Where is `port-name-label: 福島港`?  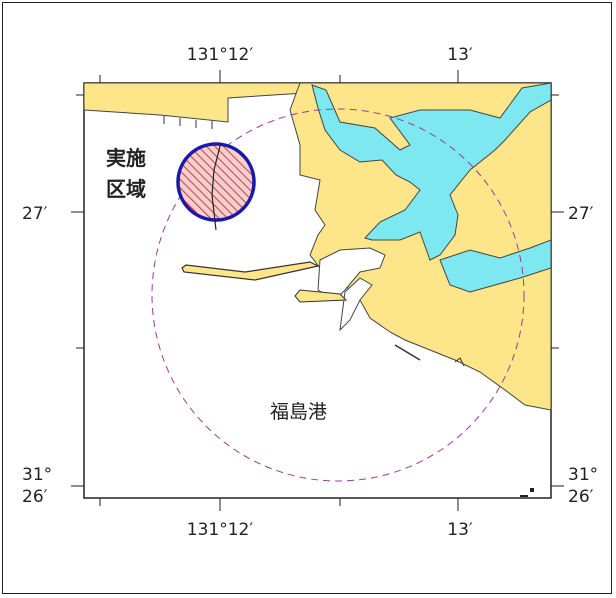
port-name-label: 福島港 is located at coordinates (298, 412).